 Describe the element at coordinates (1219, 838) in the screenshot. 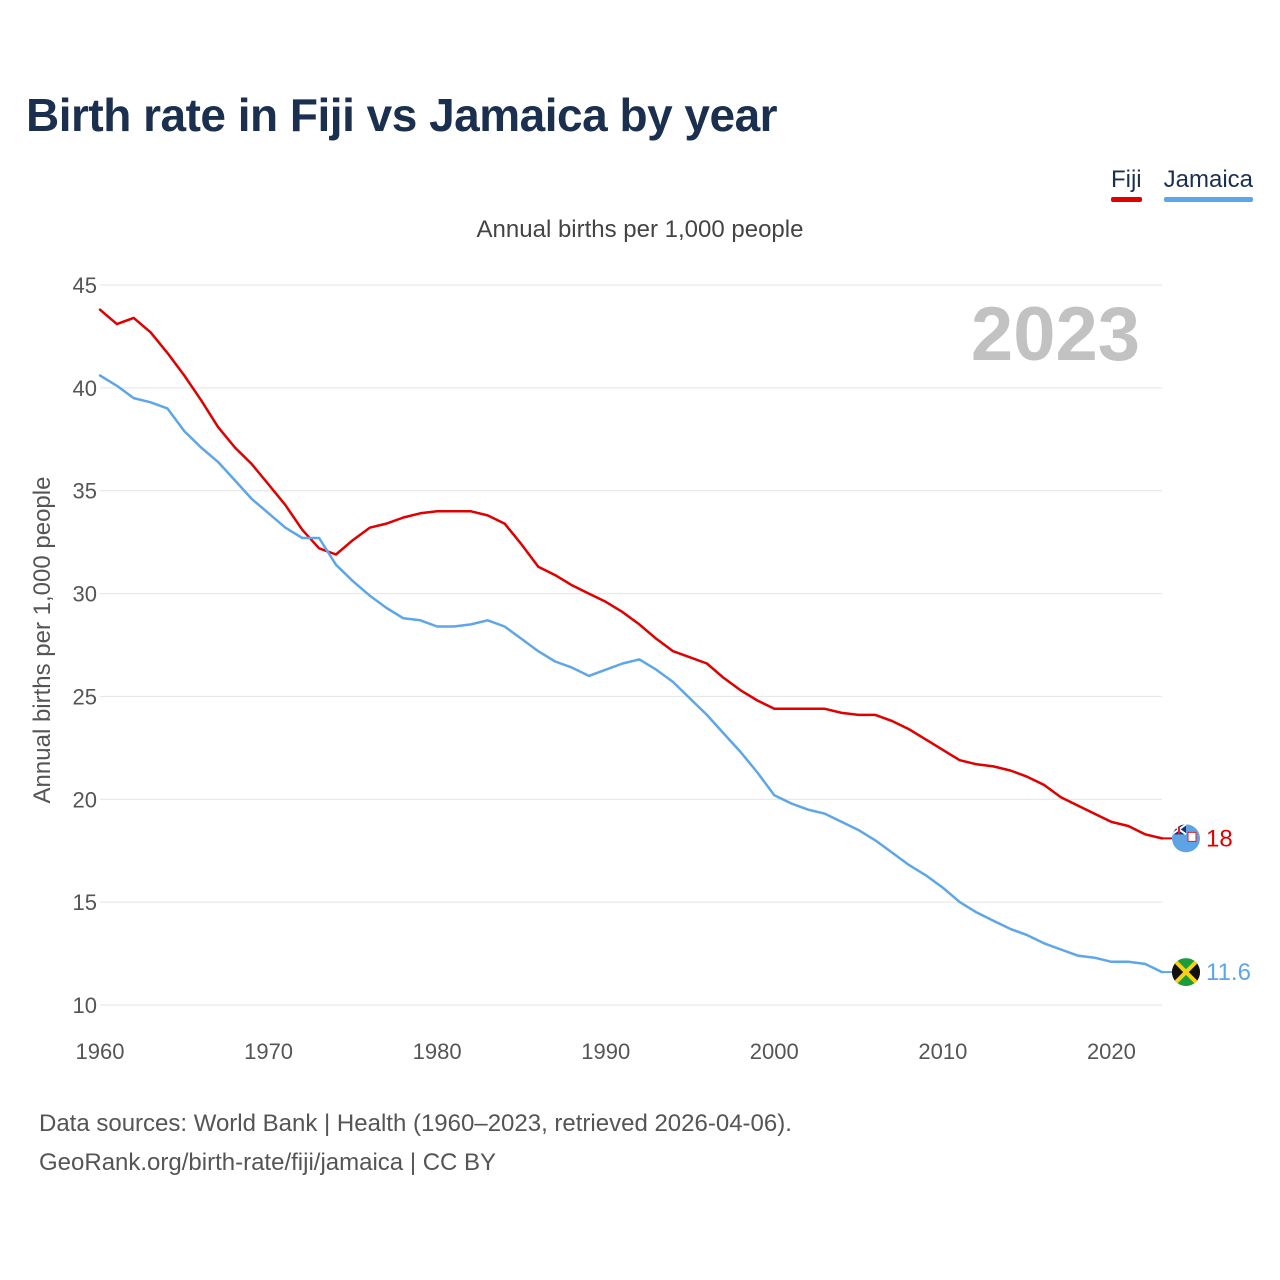

I see `fiji-end-label: 18` at that location.